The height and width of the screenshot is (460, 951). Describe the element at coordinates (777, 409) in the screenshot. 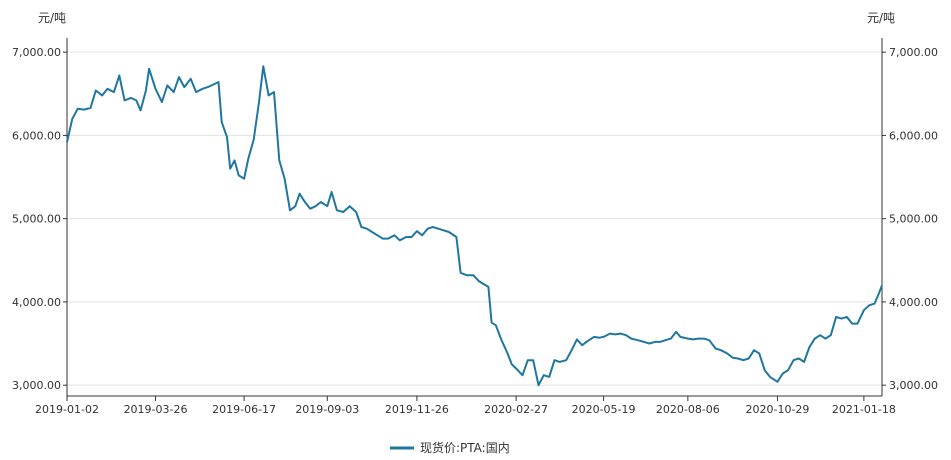

I see `x-tick-label: 2020-10-29` at that location.